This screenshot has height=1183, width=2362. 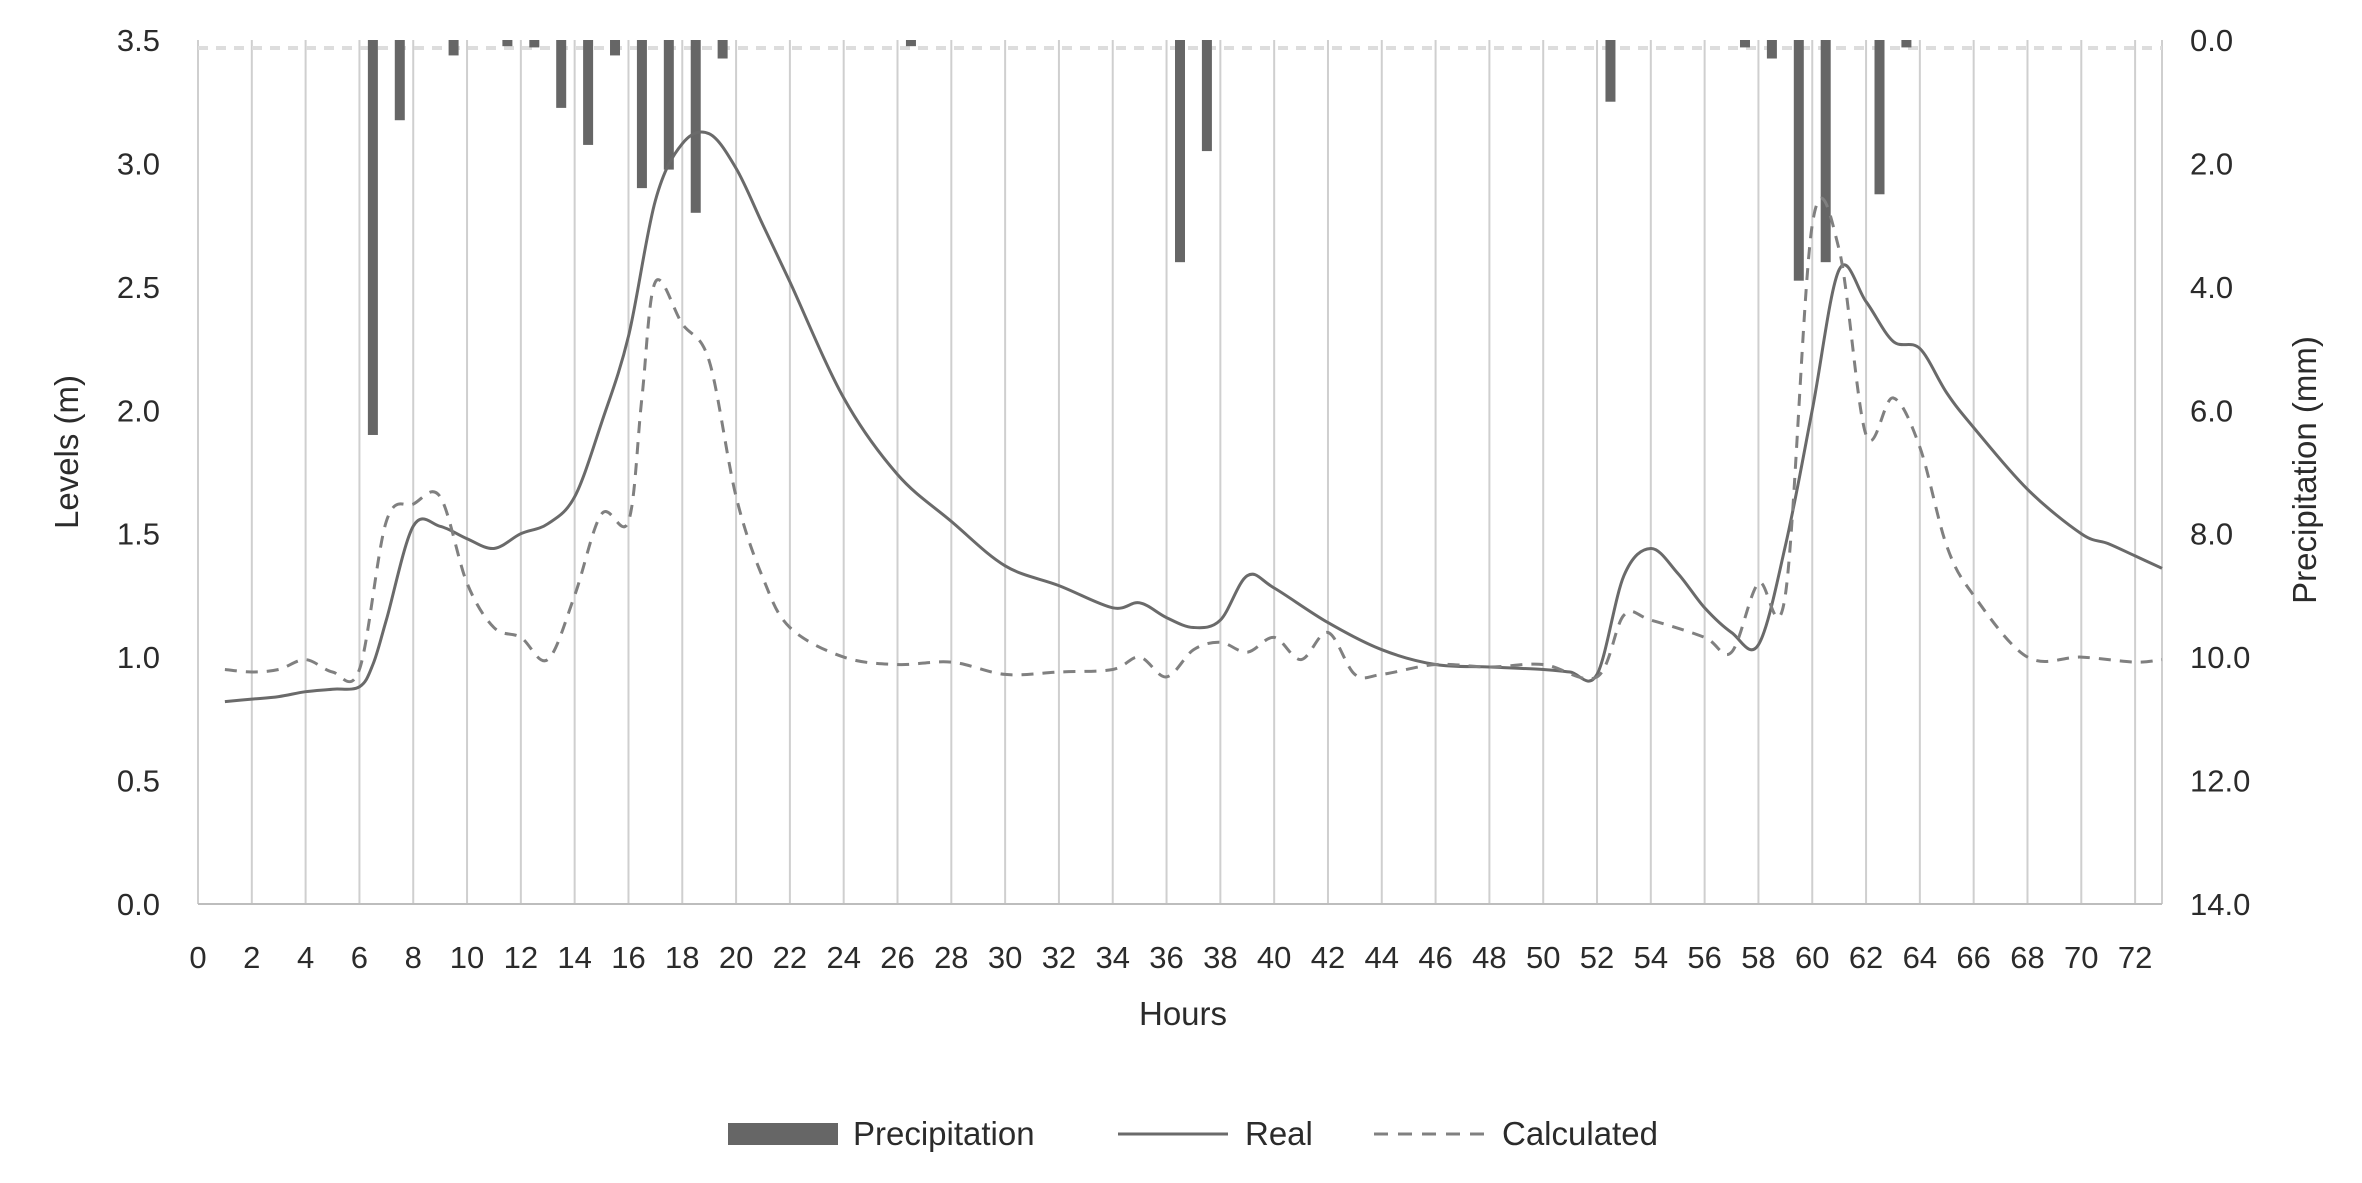 I want to click on x-tick-label: 6, so click(x=359, y=957).